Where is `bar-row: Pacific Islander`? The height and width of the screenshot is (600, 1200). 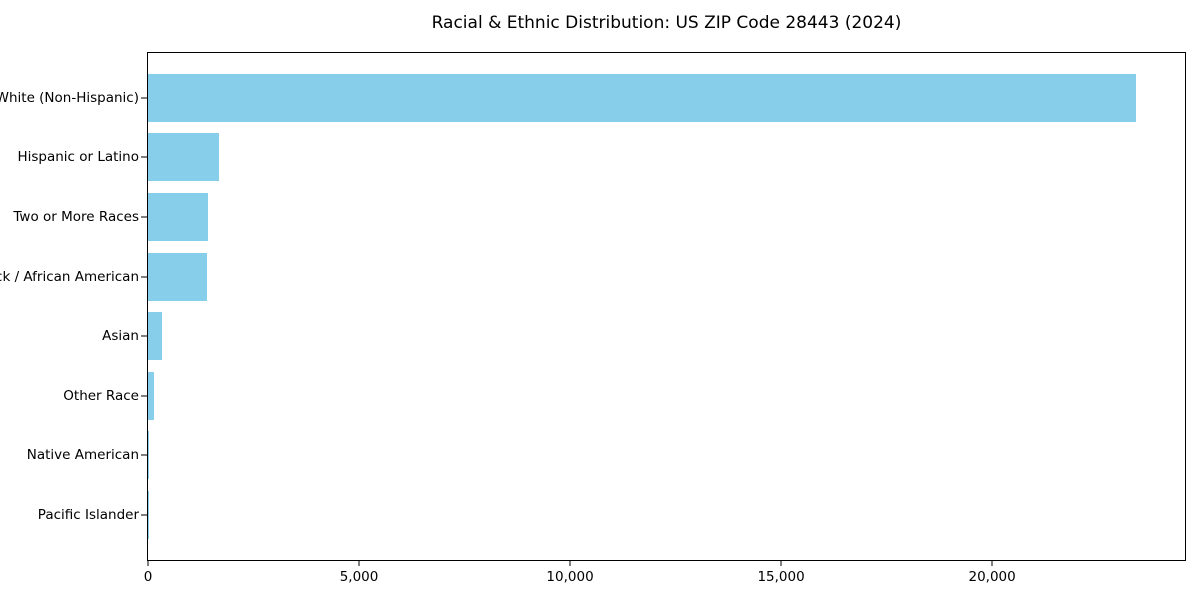
bar-row: Pacific Islander is located at coordinates (611, 515).